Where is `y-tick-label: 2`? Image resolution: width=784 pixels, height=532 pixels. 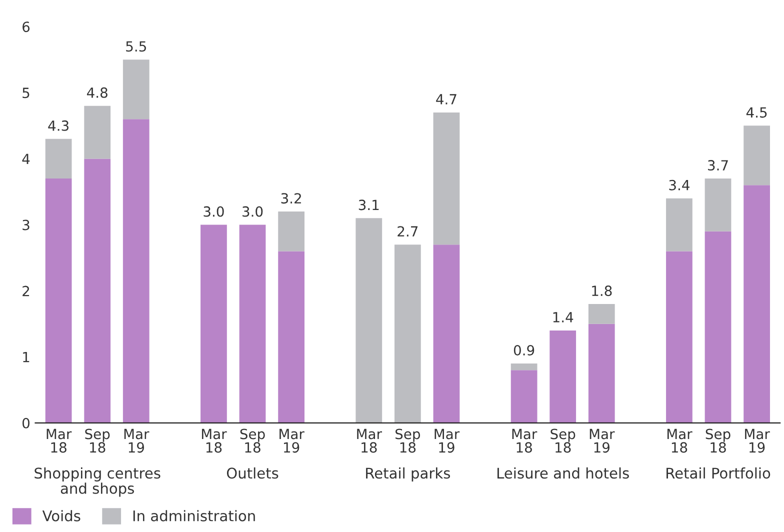
y-tick-label: 2 is located at coordinates (26, 291).